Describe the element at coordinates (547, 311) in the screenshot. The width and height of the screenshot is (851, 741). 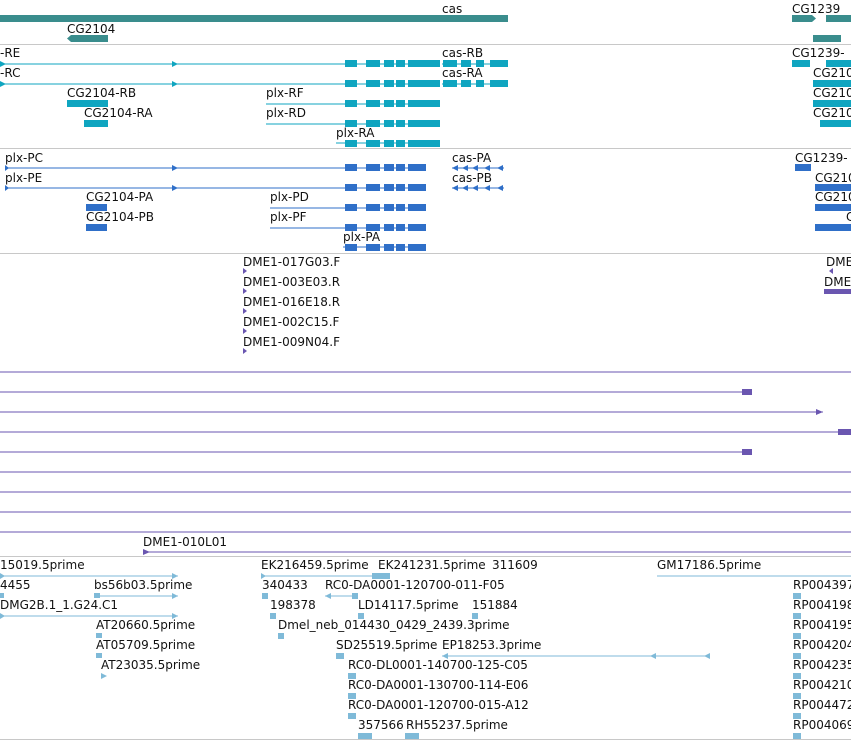
I see `clone-end-markers` at that location.